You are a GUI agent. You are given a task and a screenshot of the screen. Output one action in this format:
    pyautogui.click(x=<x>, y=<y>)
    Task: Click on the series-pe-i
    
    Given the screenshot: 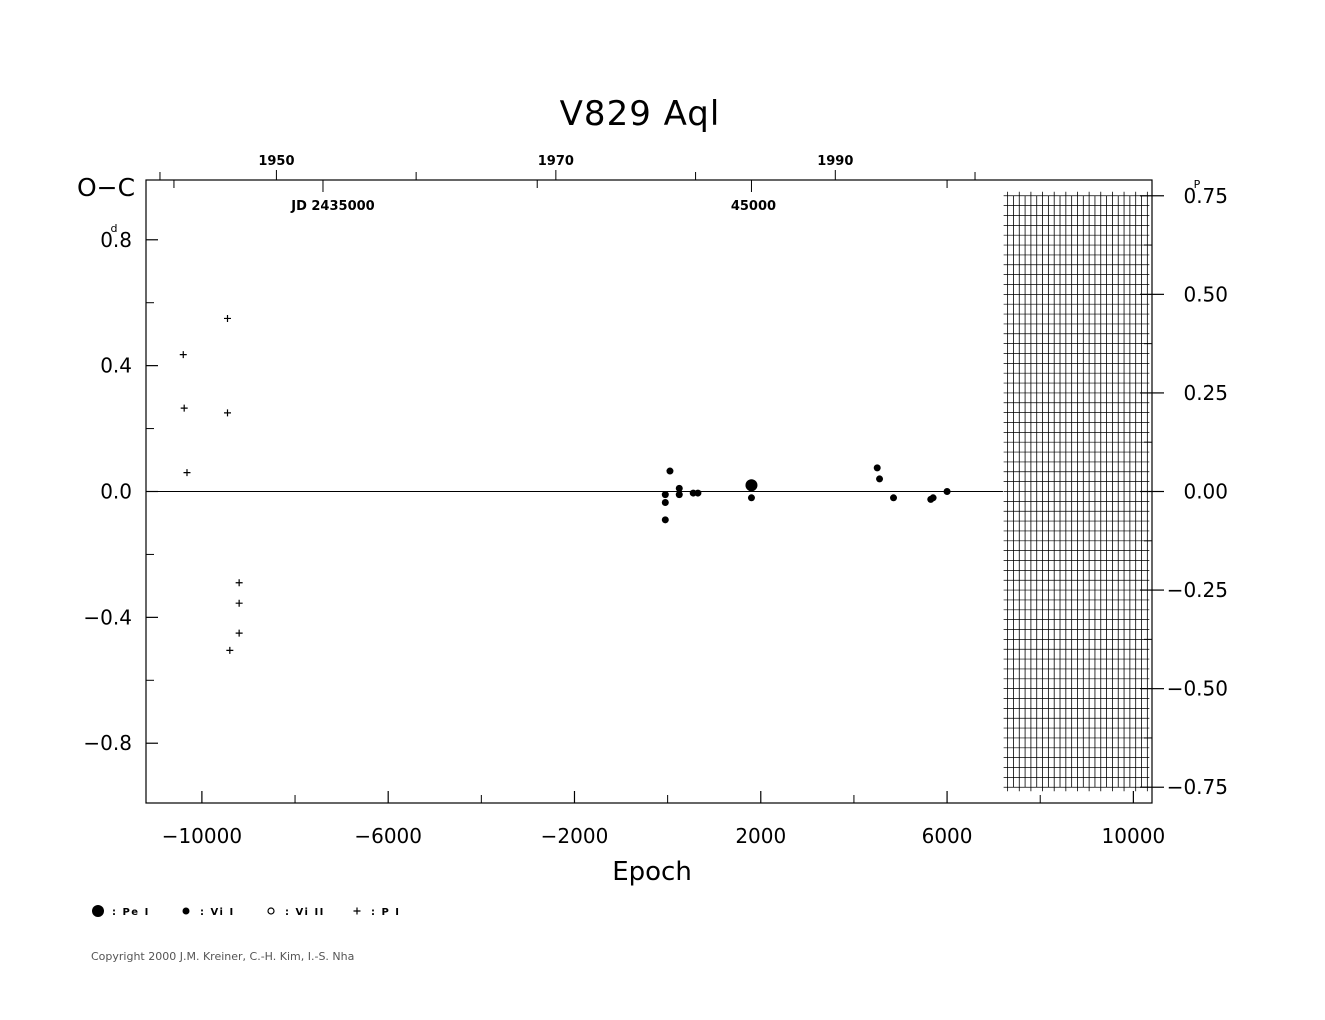 What is the action you would take?
    pyautogui.click(x=751, y=485)
    